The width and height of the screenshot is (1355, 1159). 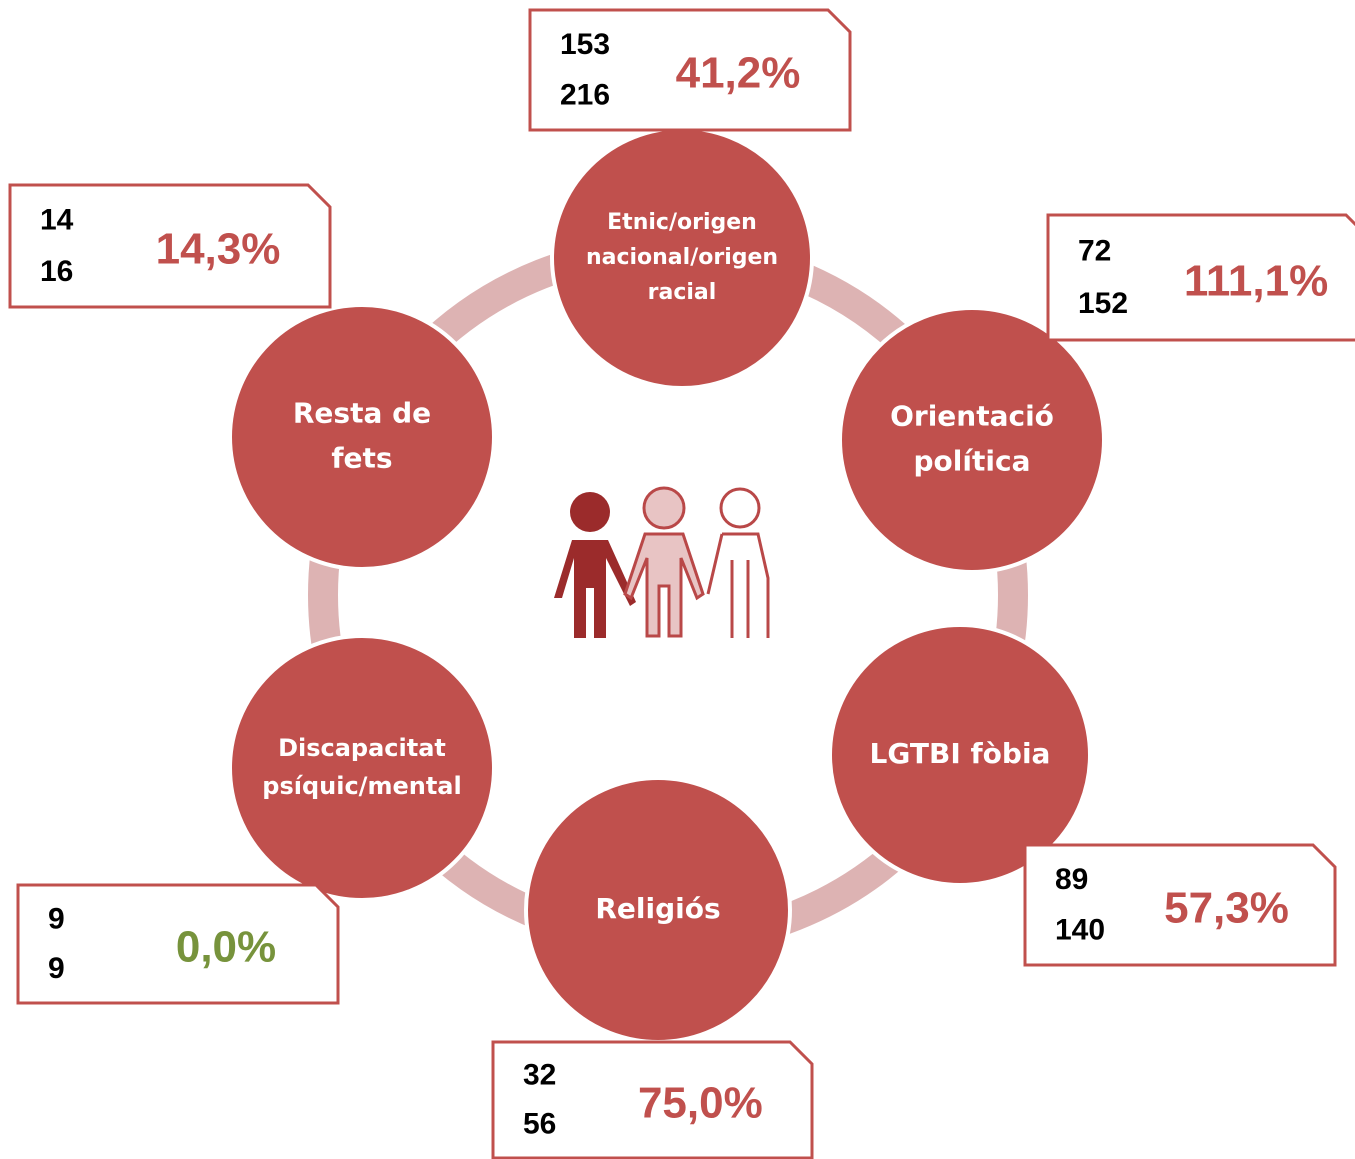 I want to click on people-icon, so click(x=662, y=562).